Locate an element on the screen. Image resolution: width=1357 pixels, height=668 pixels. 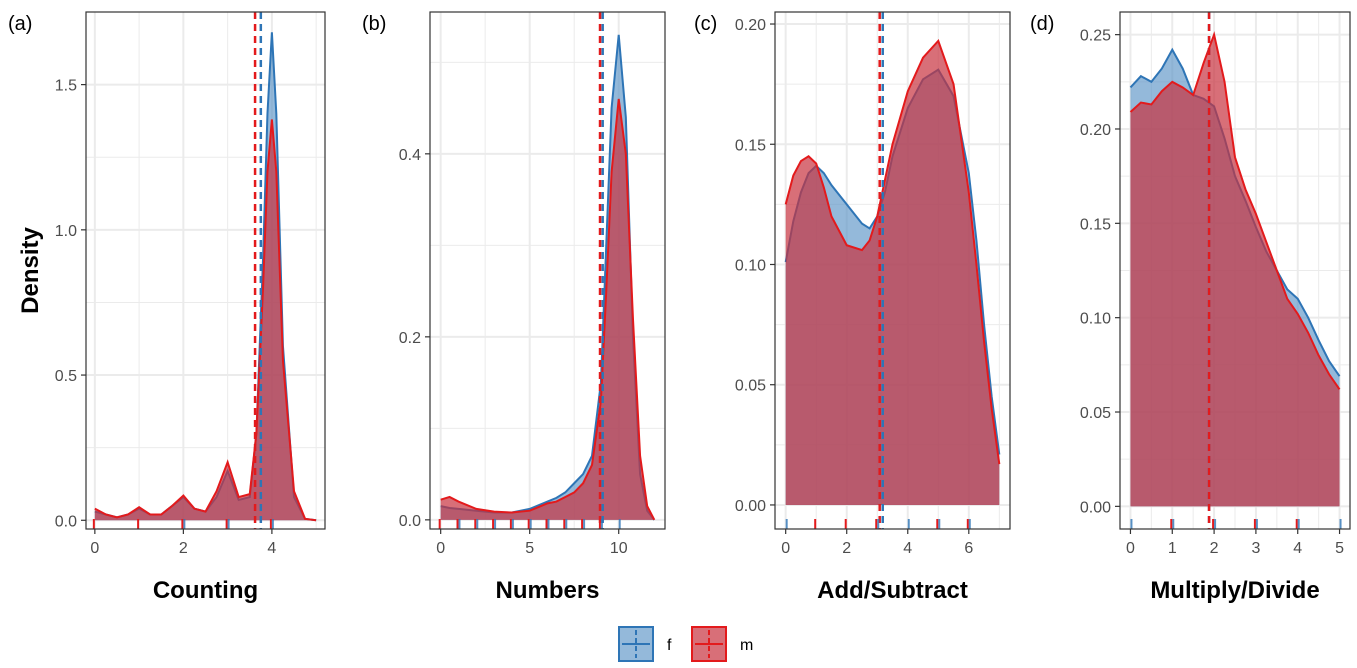
y-tick-label: 0.2 is located at coordinates (410, 338).